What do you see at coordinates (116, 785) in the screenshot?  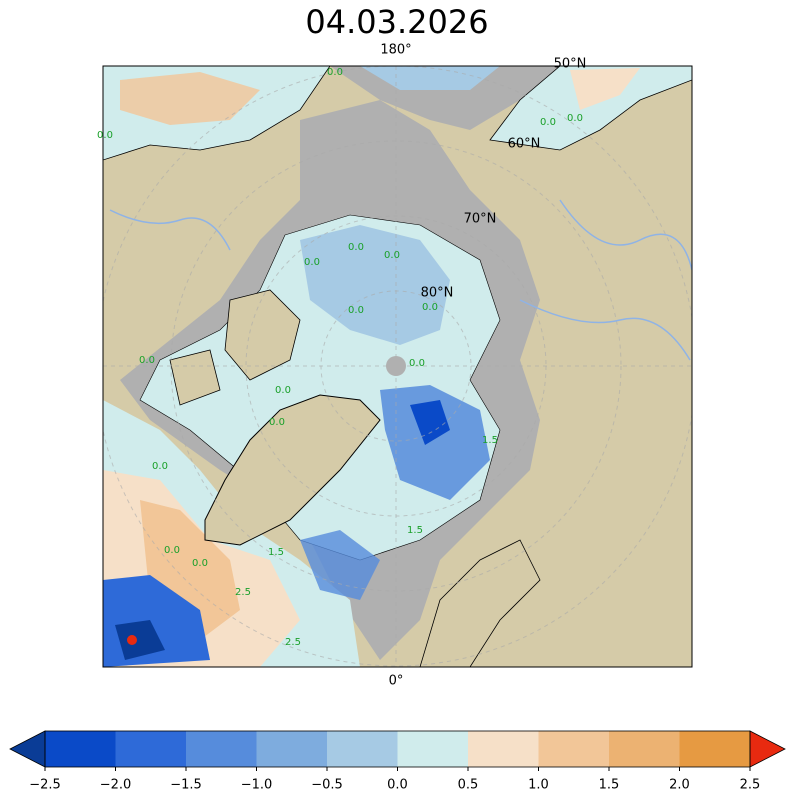 I see `colorbar-tick-label: −2.0` at bounding box center [116, 785].